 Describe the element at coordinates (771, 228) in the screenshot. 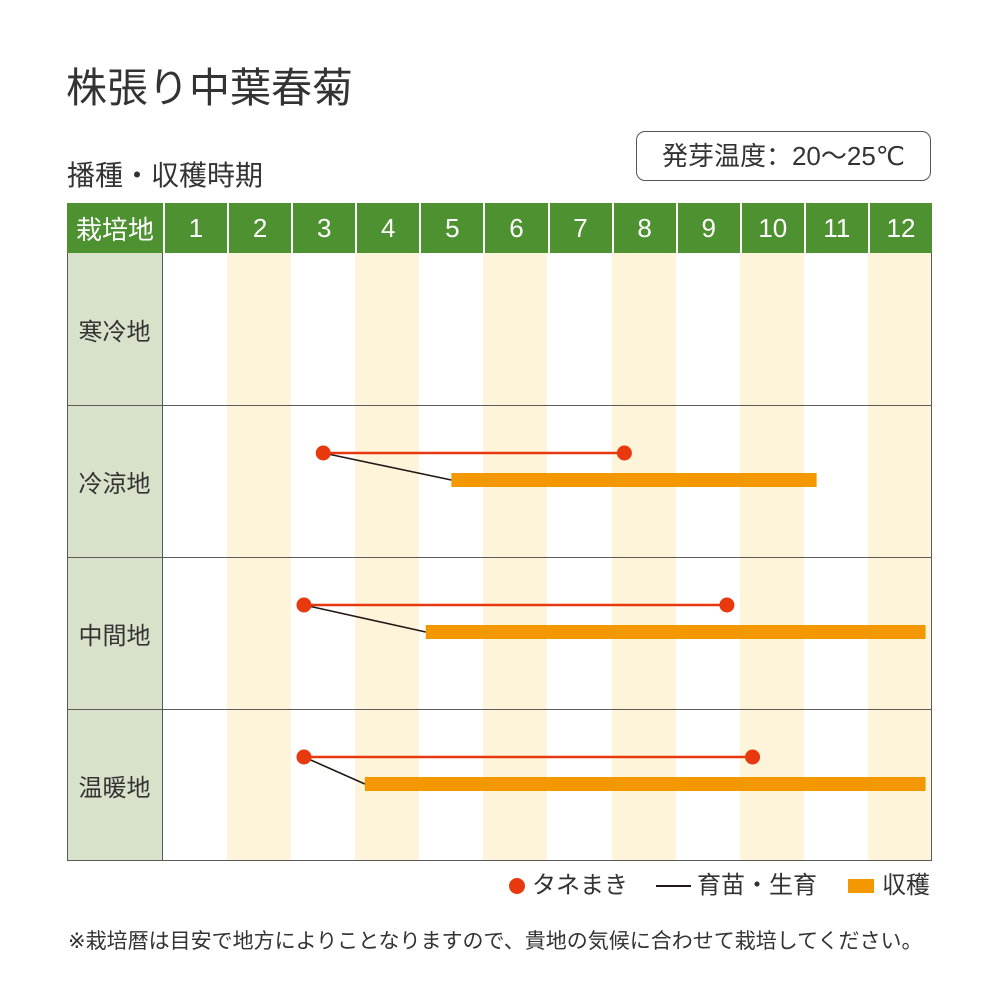

I see `month-header-10: 10` at that location.